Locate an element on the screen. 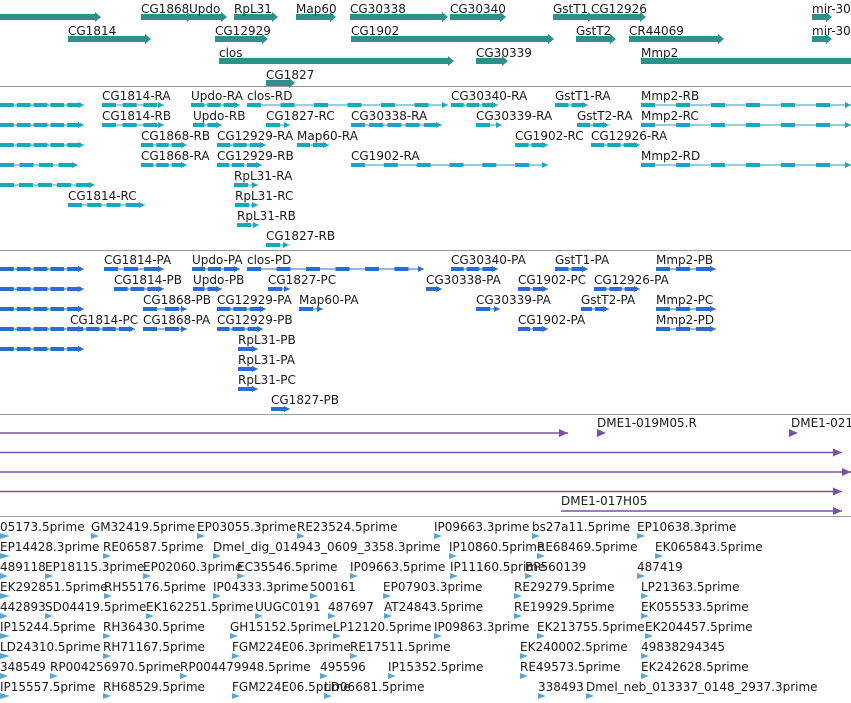 The height and width of the screenshot is (703, 851). transcript-feature: GstT2-RA is located at coordinates (605, 118).